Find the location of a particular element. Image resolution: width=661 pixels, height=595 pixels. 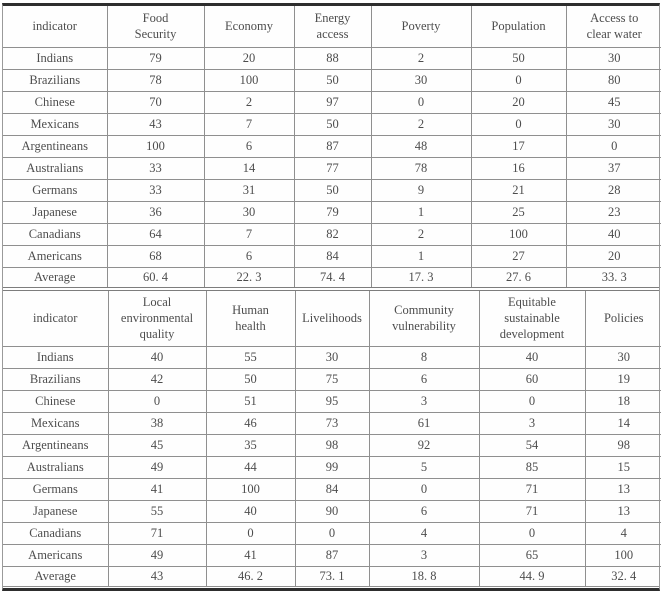

value-cell: 99 is located at coordinates (332, 467).